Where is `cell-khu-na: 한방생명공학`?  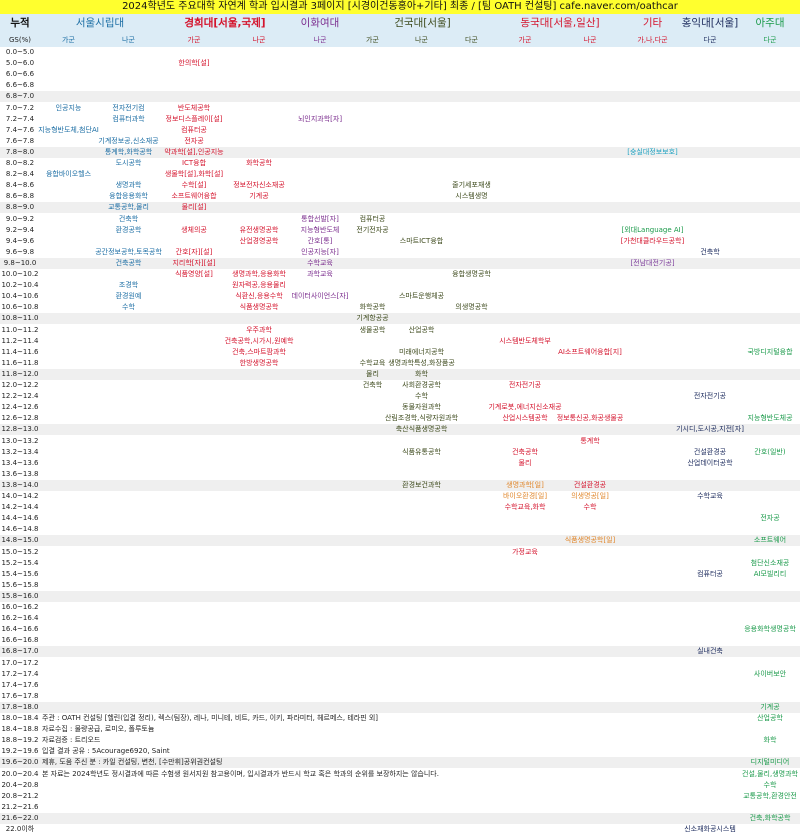 cell-khu-na: 한방생명공학 is located at coordinates (259, 363).